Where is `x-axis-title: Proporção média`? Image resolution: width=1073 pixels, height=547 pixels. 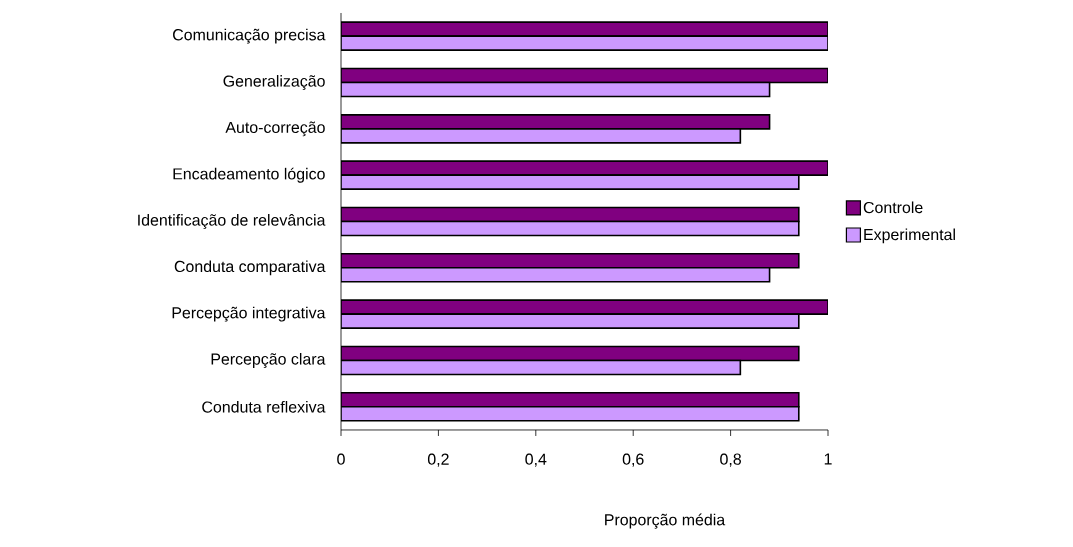 x-axis-title: Proporção média is located at coordinates (665, 521).